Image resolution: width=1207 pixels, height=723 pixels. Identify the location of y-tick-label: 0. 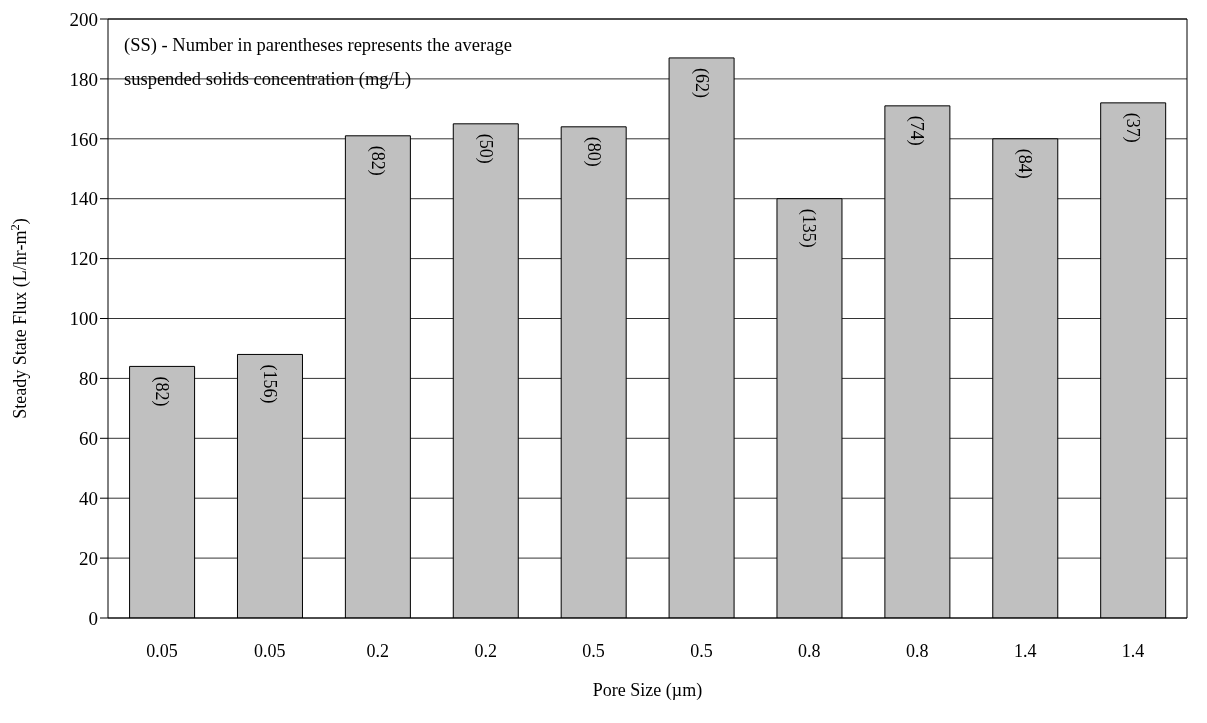
(93, 618).